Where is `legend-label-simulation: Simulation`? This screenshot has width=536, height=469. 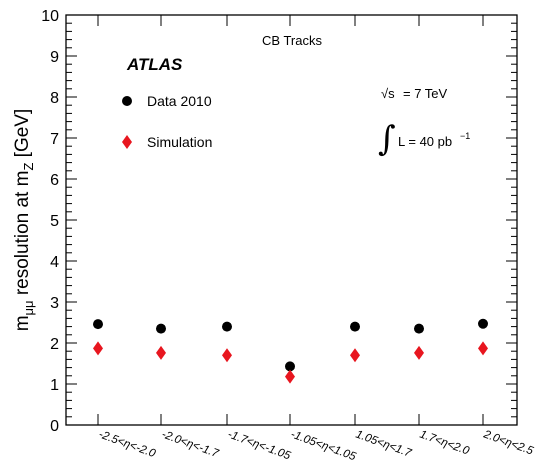 legend-label-simulation: Simulation is located at coordinates (179, 142).